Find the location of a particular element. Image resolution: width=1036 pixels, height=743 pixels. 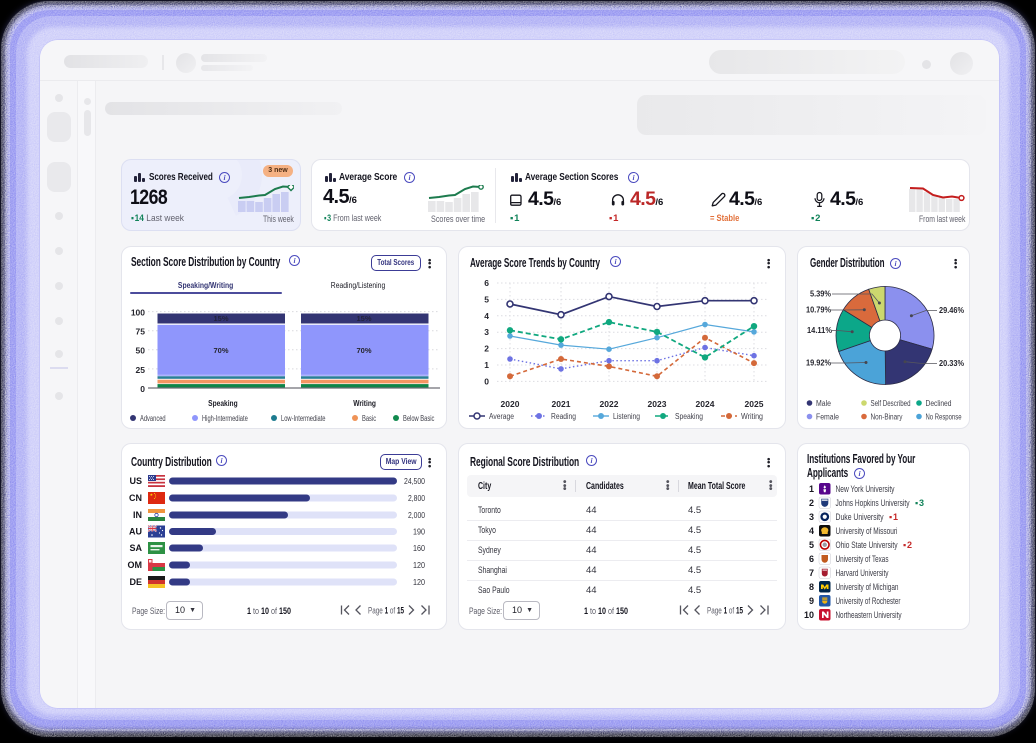

svg-text: Female is located at coordinates (827, 417).